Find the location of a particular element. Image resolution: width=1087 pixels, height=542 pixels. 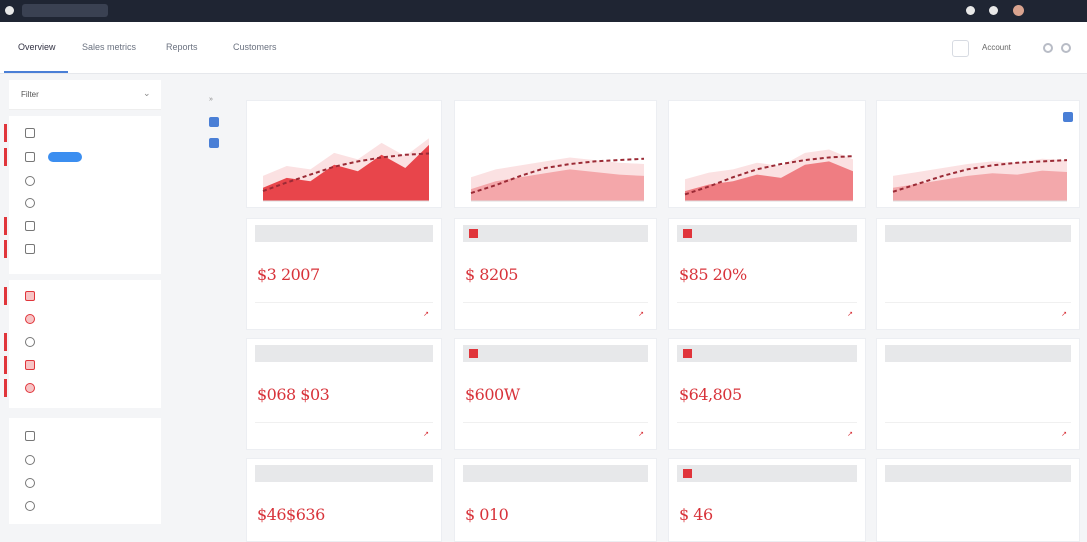

menu-icon is located at coordinates (9, 10).